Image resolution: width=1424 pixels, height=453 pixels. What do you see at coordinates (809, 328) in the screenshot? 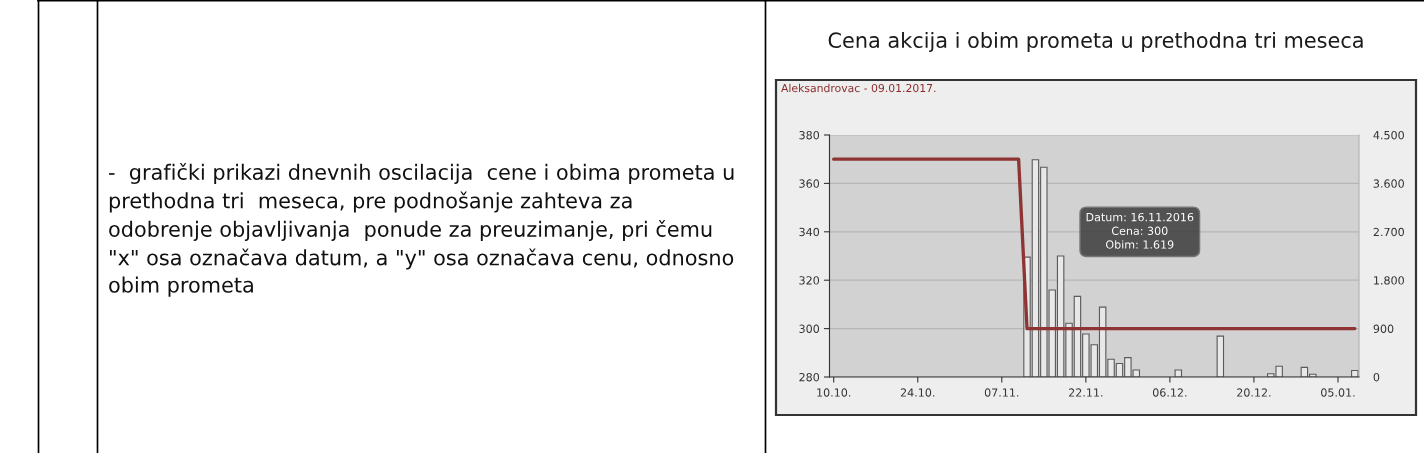
I see `y-tick-label: 300` at bounding box center [809, 328].